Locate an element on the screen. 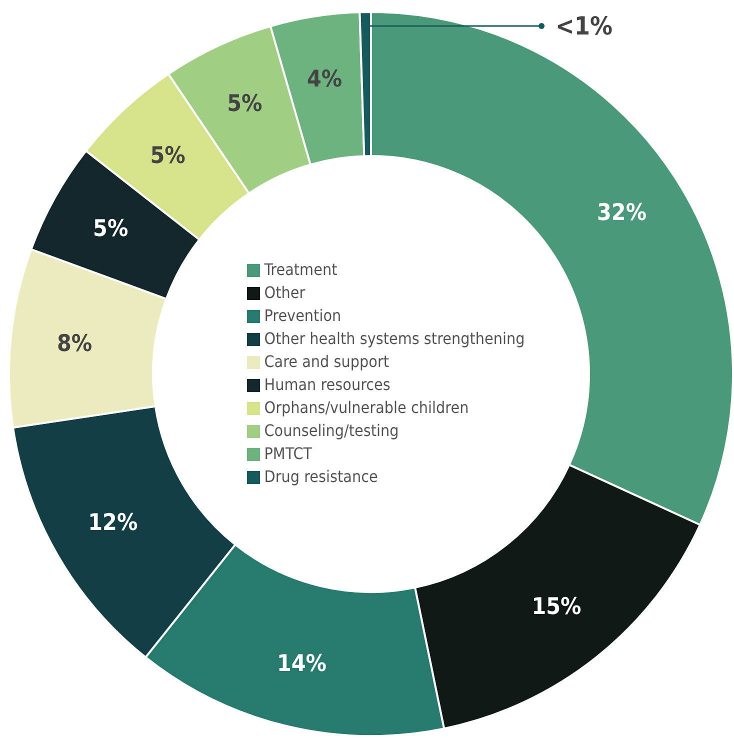 The image size is (734, 738). data-label: <1% is located at coordinates (584, 26).